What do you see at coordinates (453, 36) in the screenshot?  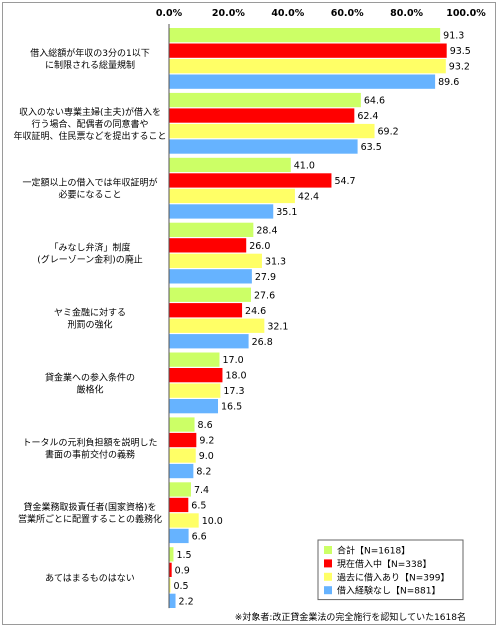 I see `data-label: 91.3` at bounding box center [453, 36].